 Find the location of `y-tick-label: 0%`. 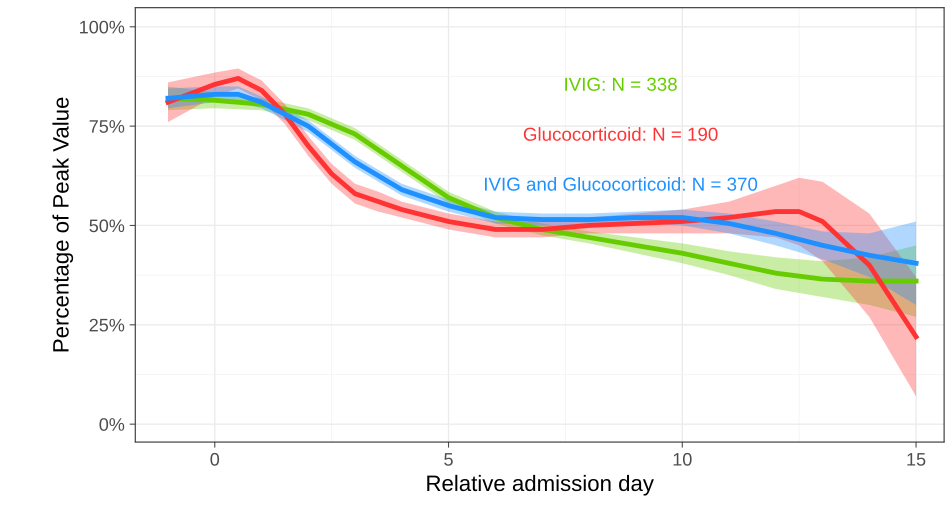

y-tick-label: 0% is located at coordinates (111, 424).